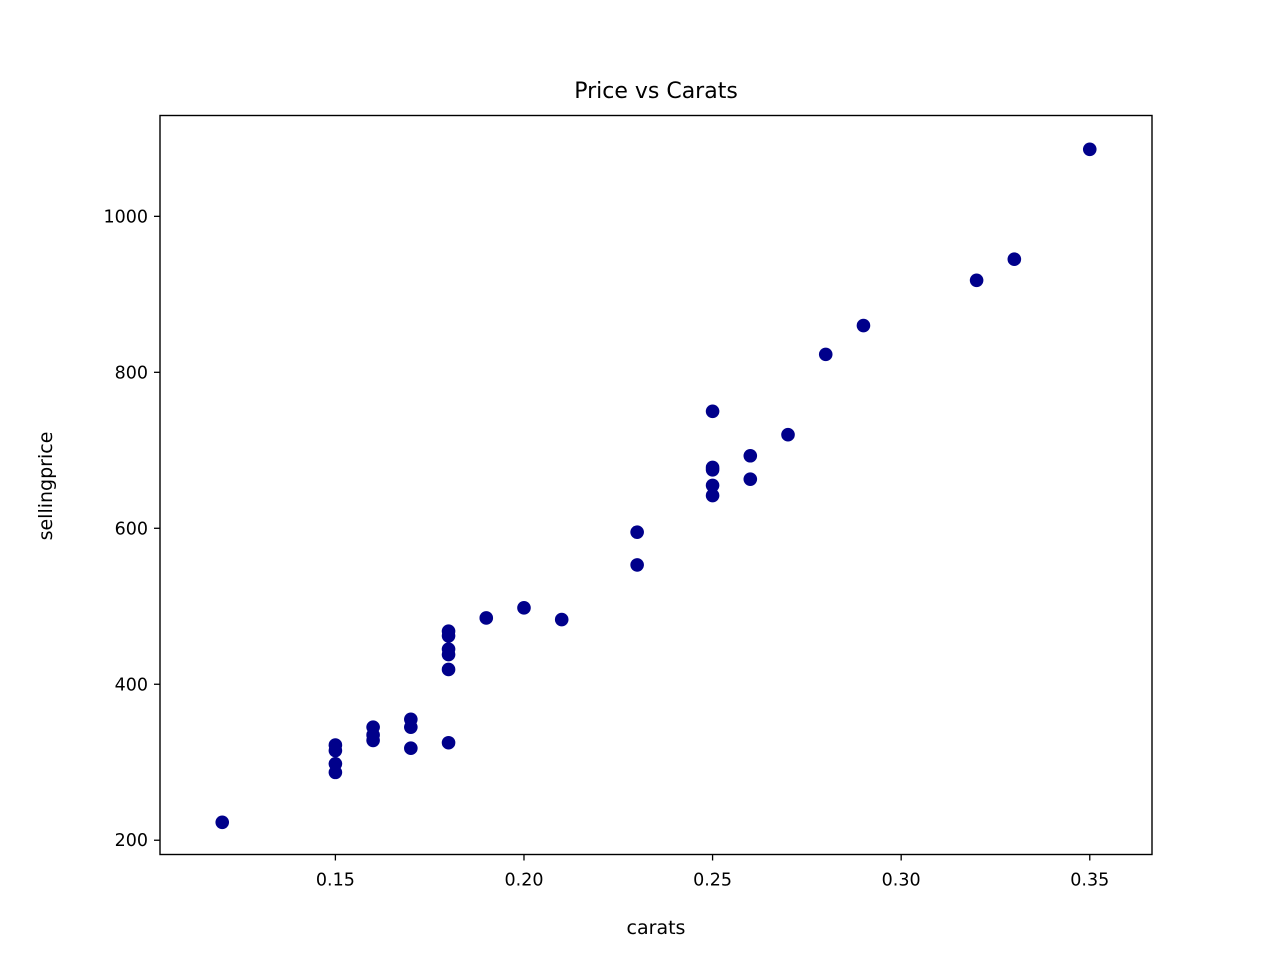 Image resolution: width=1280 pixels, height=960 pixels. Describe the element at coordinates (712, 881) in the screenshot. I see `x-tick-label: 0.25` at that location.